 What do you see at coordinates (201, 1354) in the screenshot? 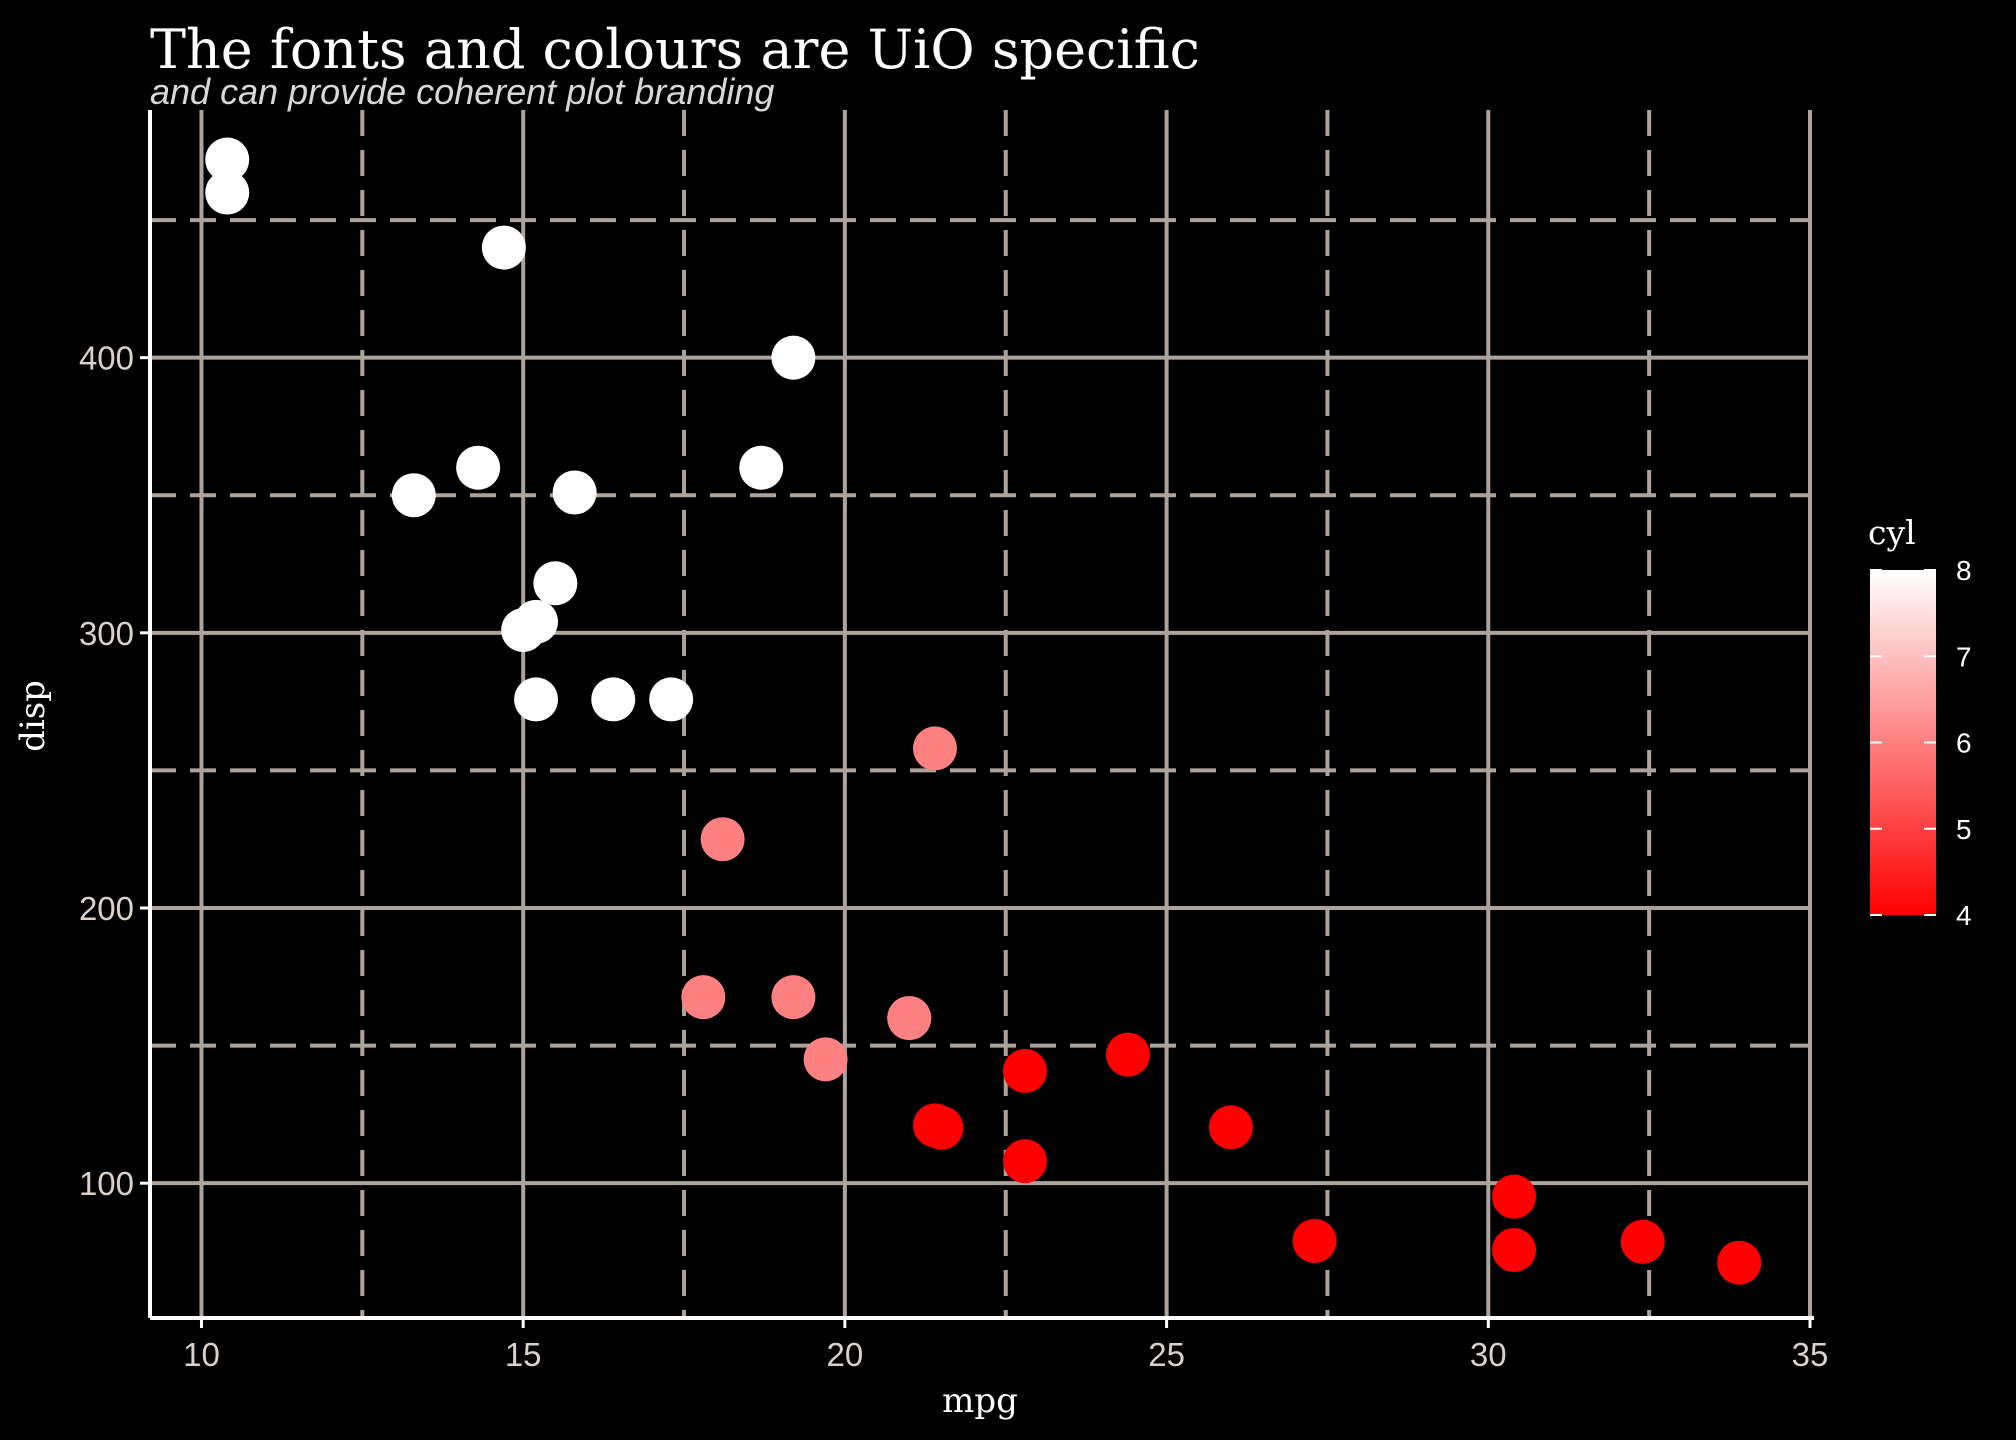
I see `x-tick-label: 10` at bounding box center [201, 1354].